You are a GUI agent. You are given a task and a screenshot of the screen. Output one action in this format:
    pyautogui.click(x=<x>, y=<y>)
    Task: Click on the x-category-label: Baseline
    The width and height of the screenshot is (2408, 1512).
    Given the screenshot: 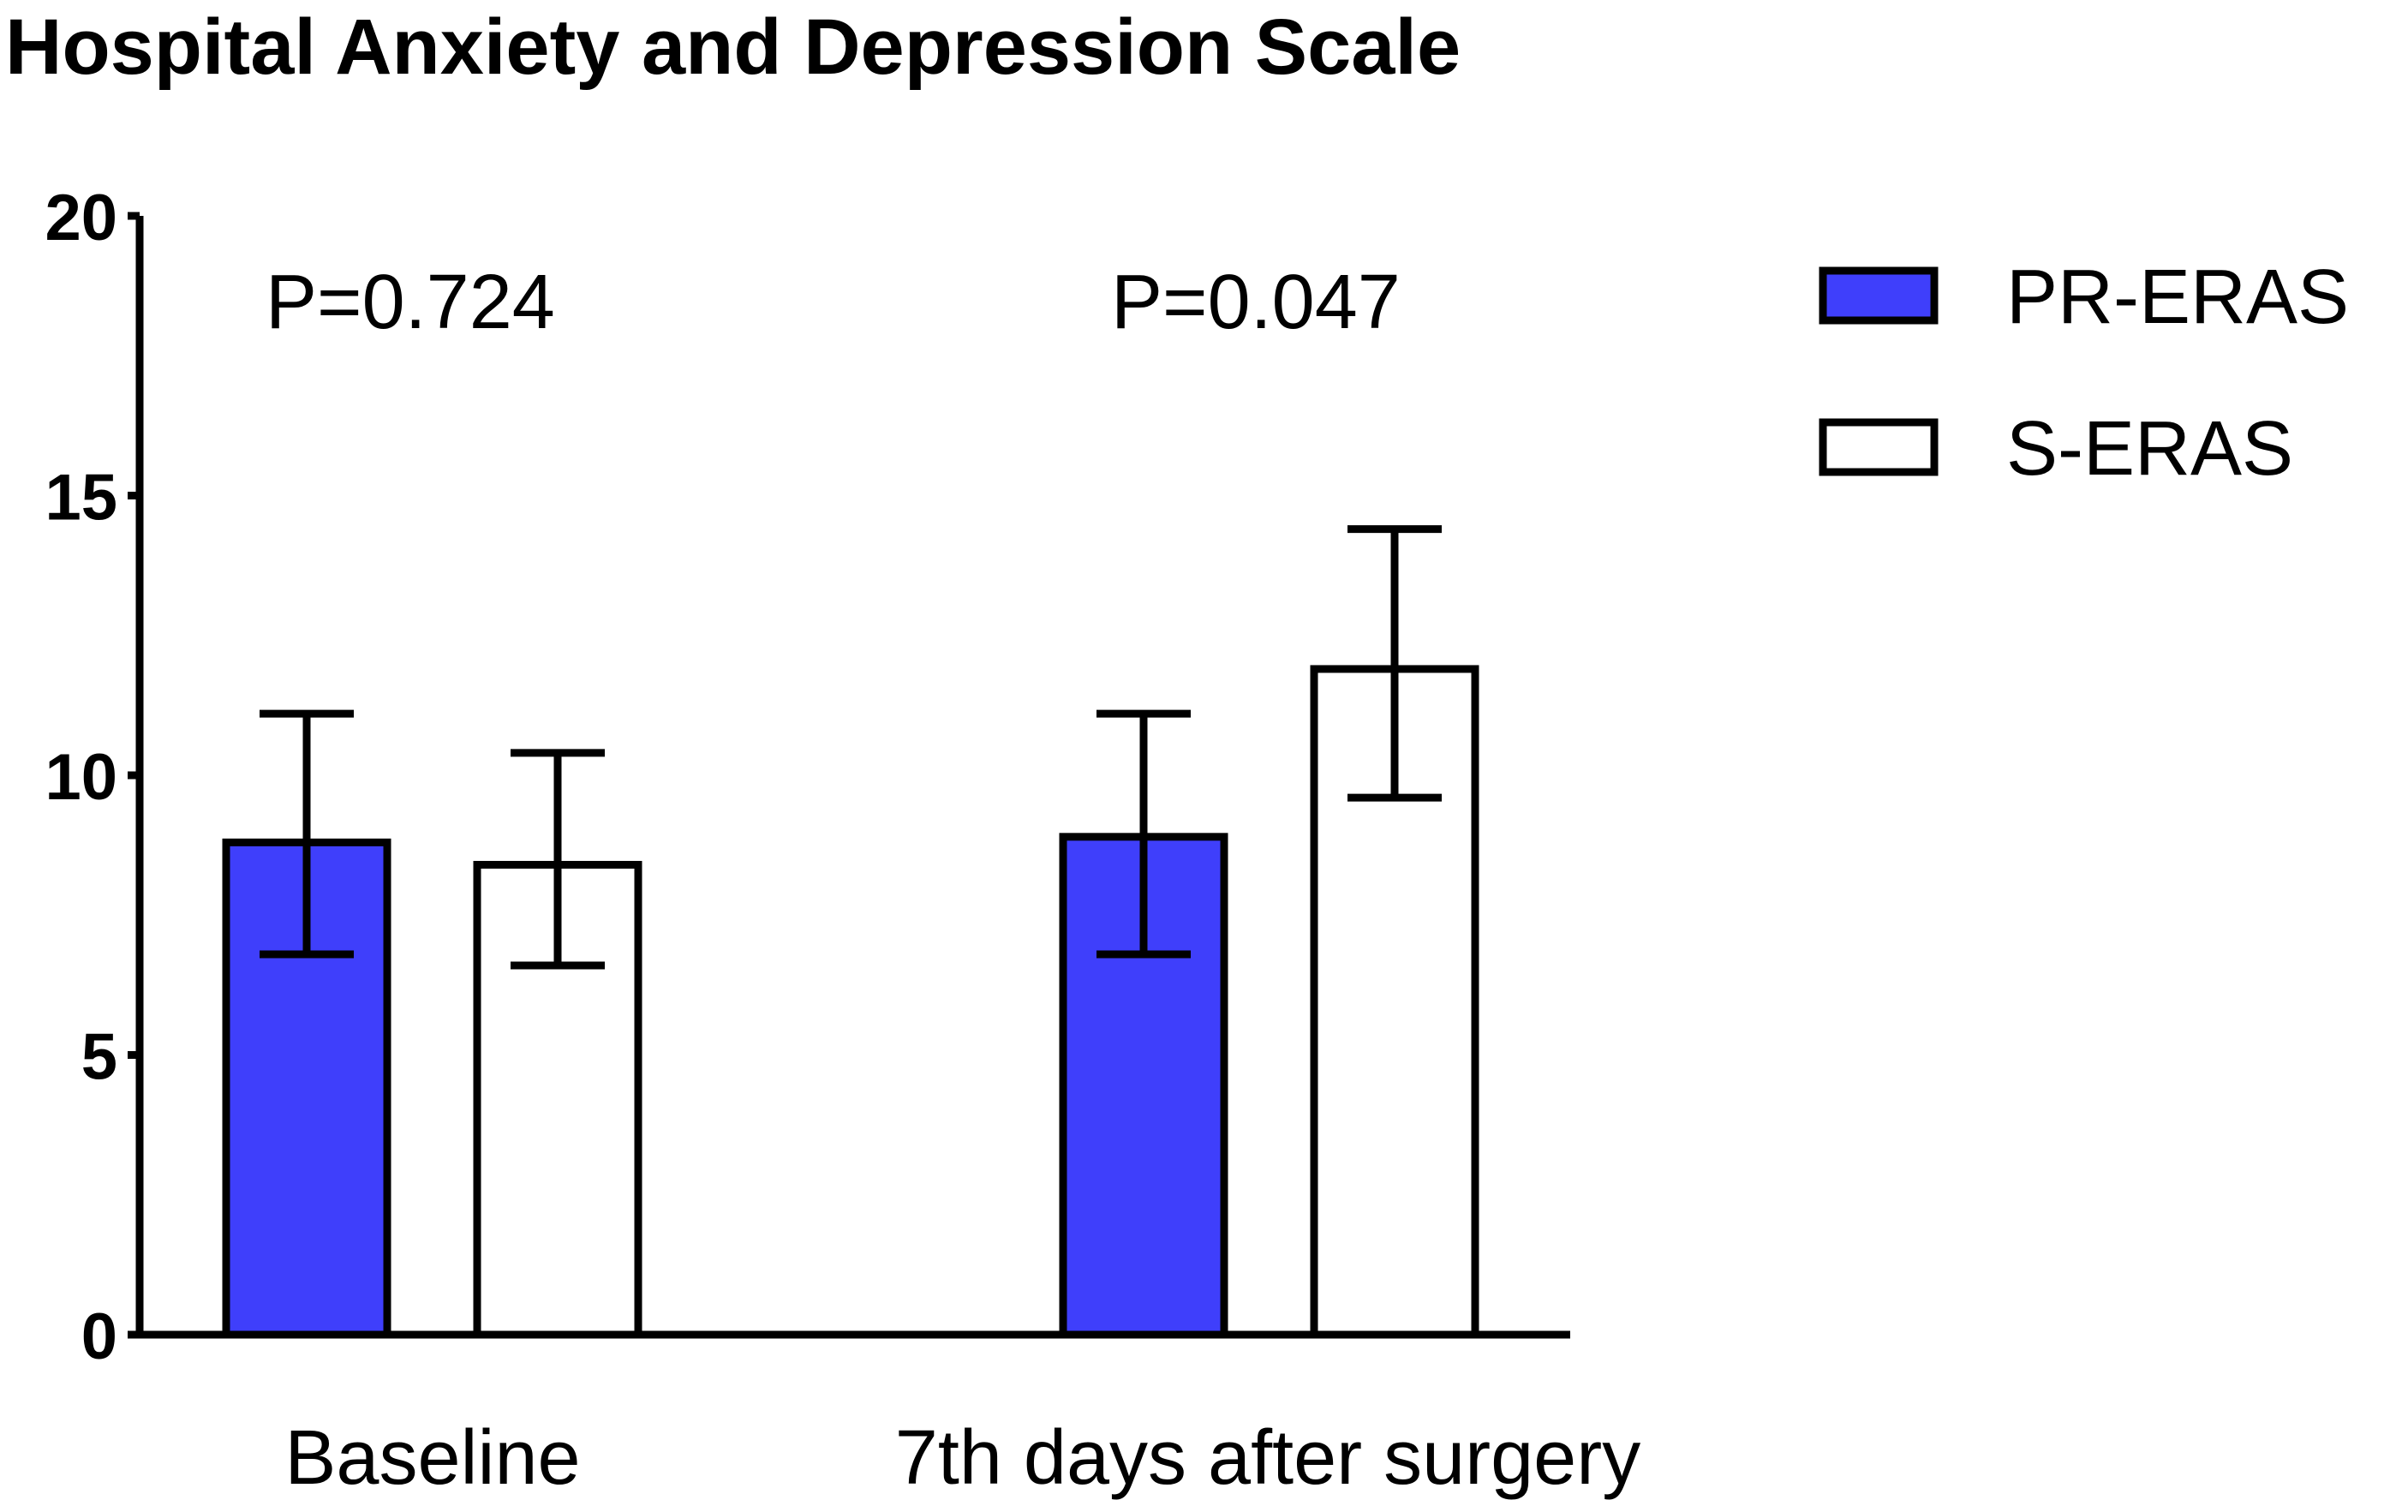 What is the action you would take?
    pyautogui.click(x=432, y=1458)
    